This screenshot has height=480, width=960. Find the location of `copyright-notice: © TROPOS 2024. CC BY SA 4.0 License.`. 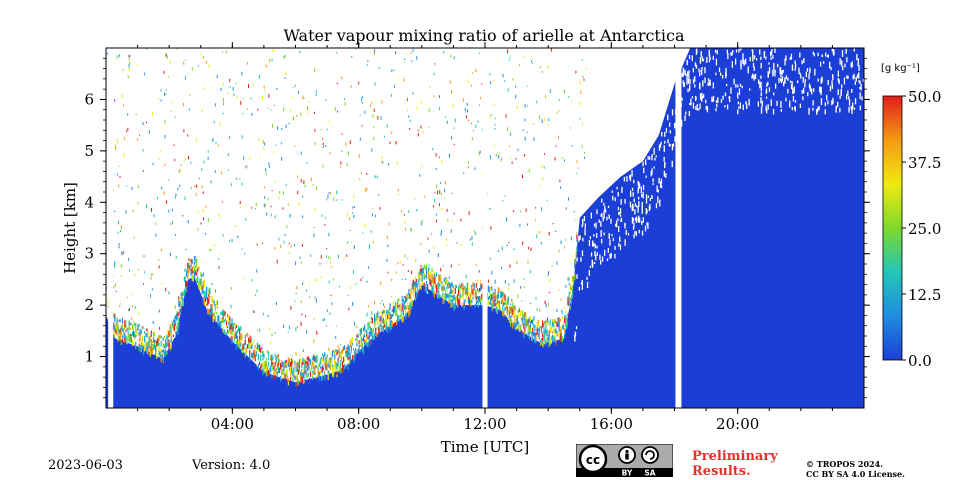

copyright-notice: © TROPOS 2024. CC BY SA 4.0 License. is located at coordinates (855, 469).